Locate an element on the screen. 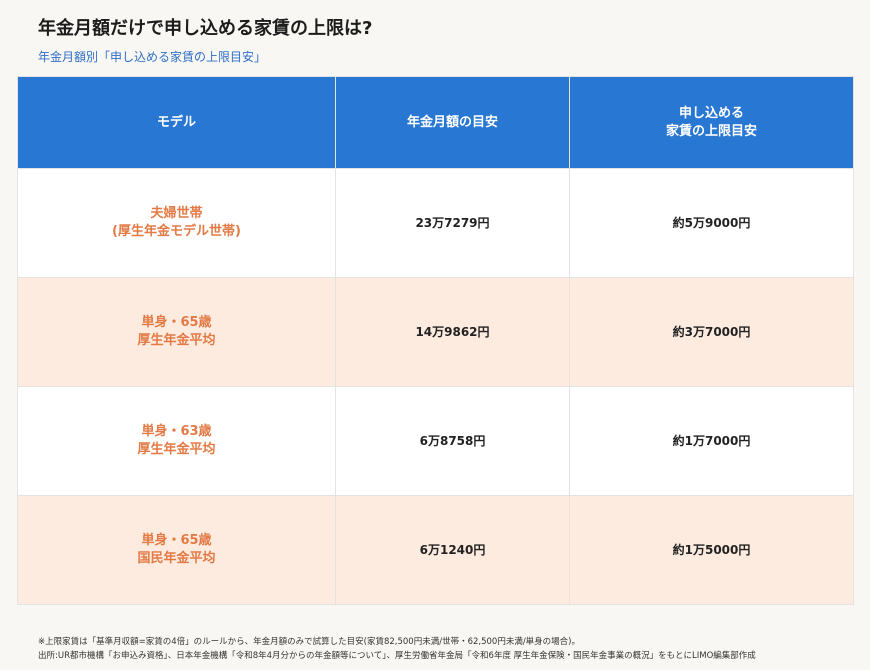  header-rent-label-line2: 家賃の上限目安 is located at coordinates (711, 131).